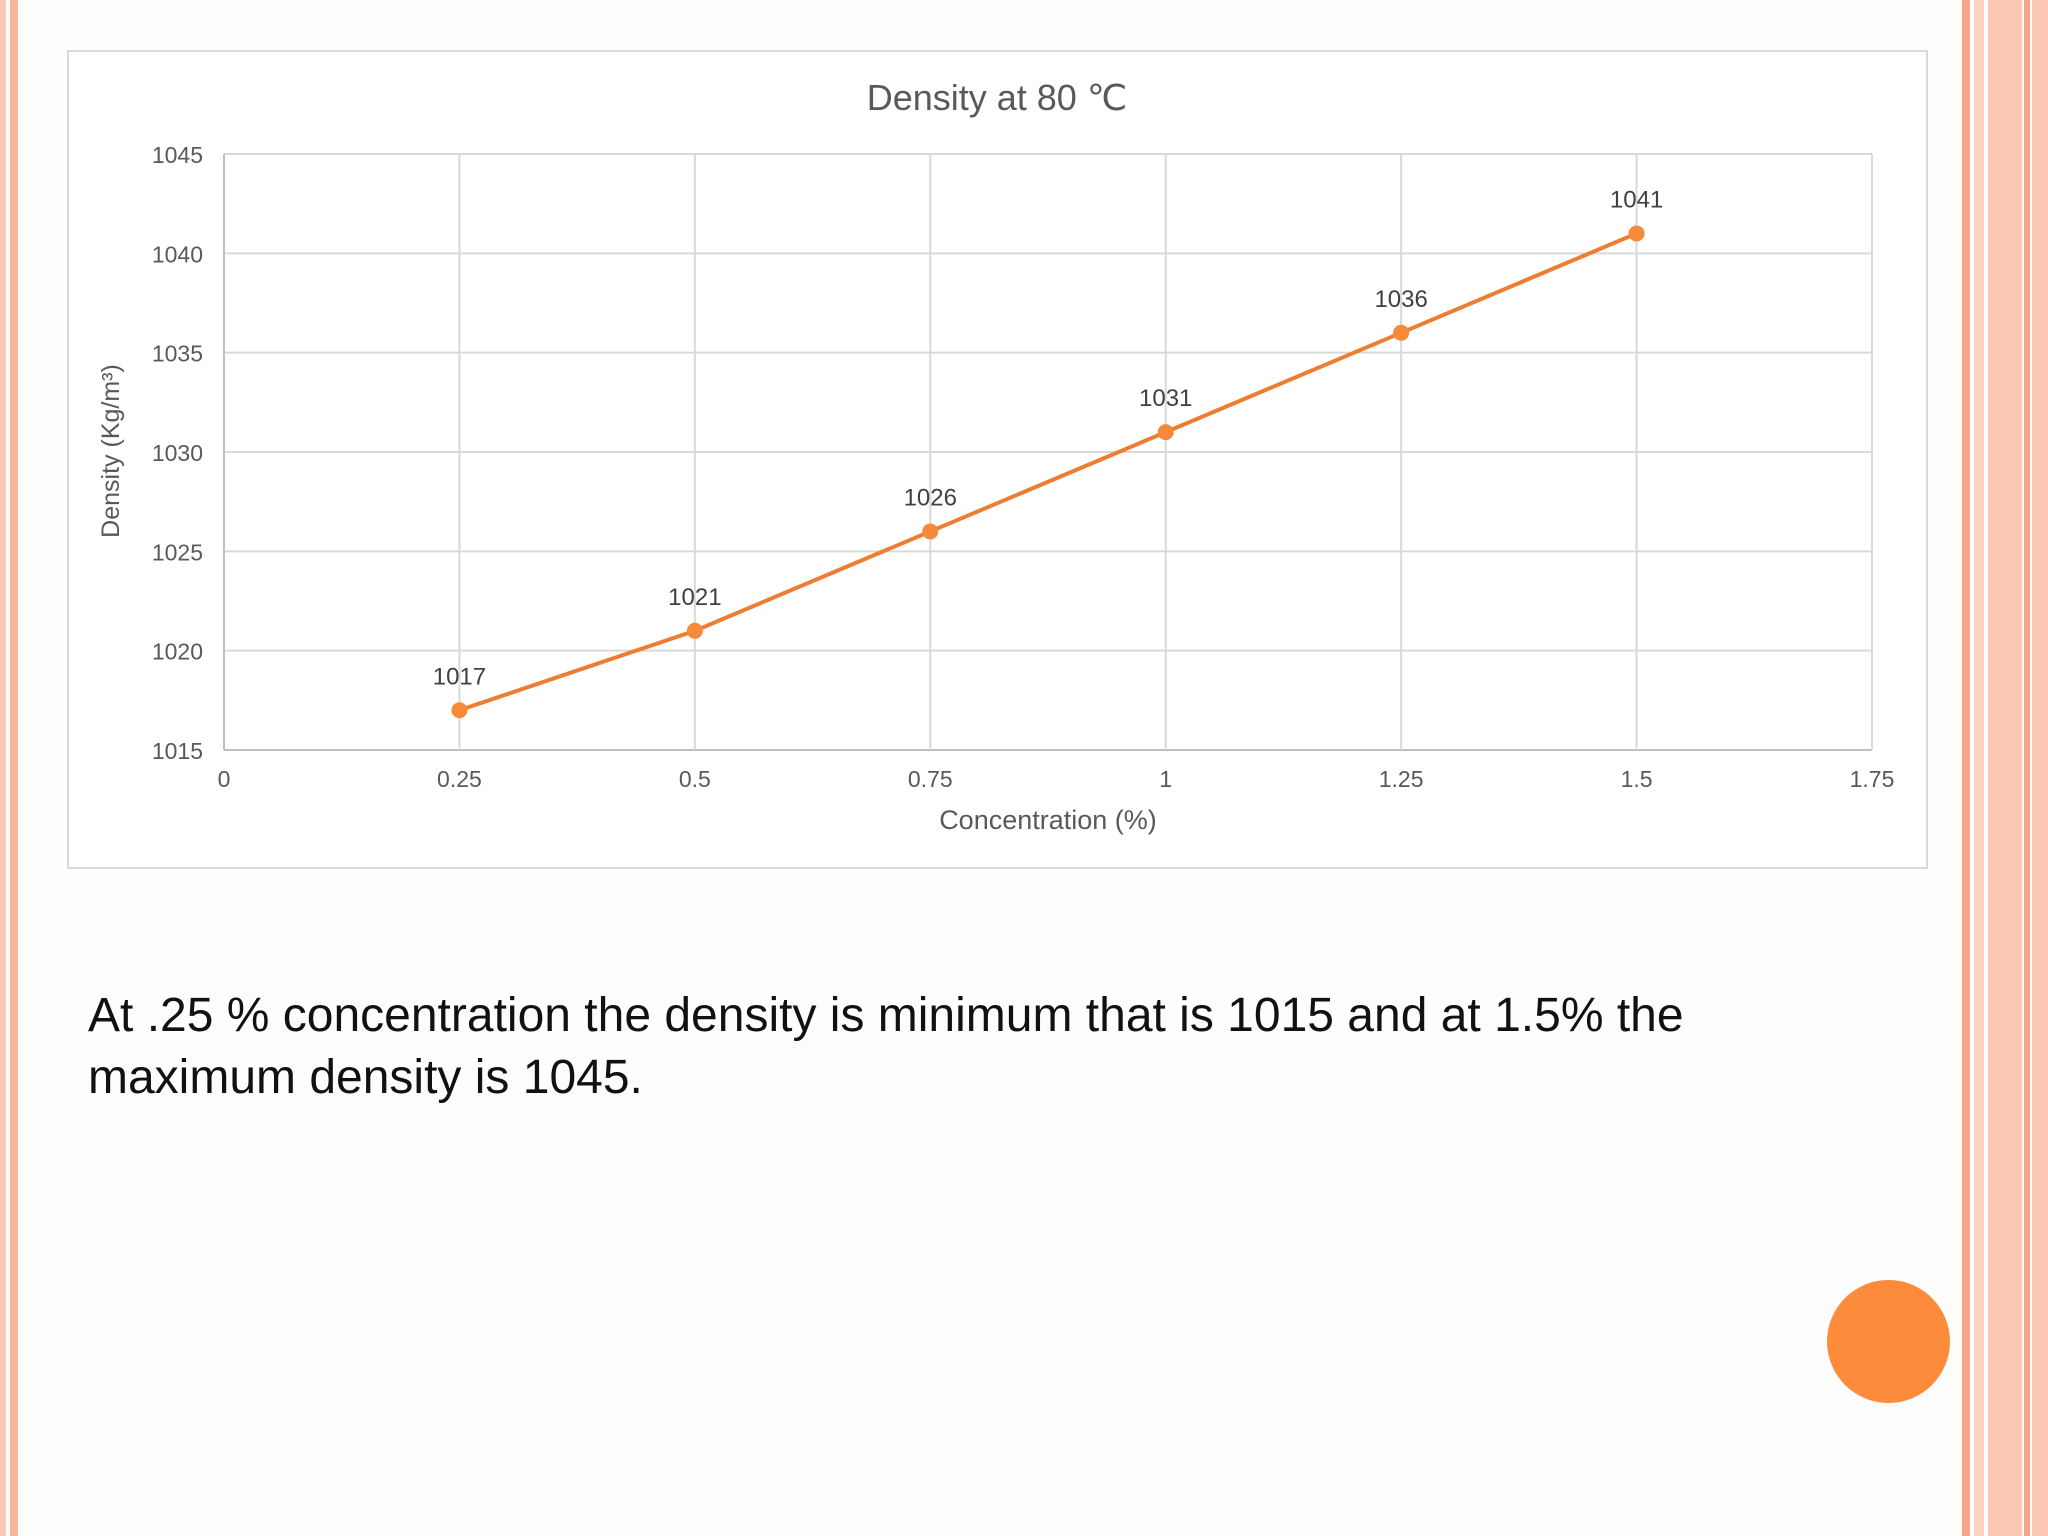  I want to click on decorative-circle, so click(1888, 1341).